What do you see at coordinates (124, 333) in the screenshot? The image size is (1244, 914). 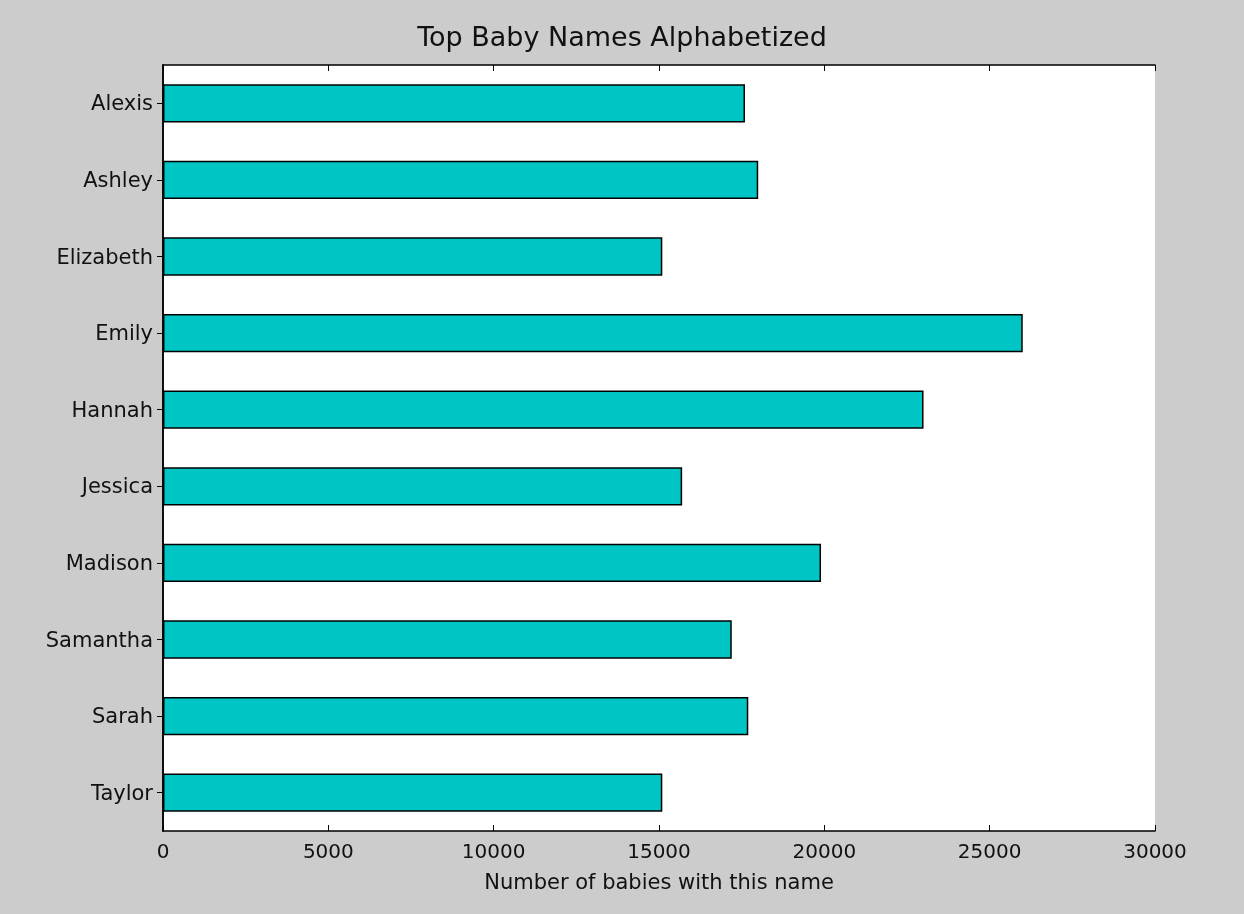 I see `y-tick-label: Emily` at bounding box center [124, 333].